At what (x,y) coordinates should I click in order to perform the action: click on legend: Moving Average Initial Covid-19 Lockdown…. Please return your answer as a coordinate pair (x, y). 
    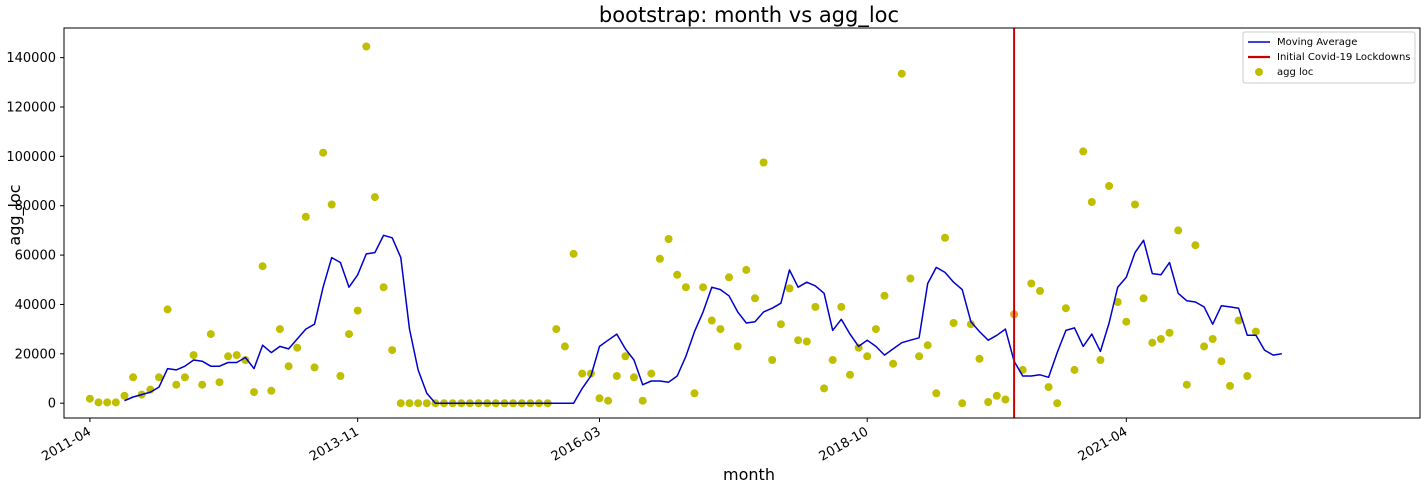
    Looking at the image, I should click on (1329, 57).